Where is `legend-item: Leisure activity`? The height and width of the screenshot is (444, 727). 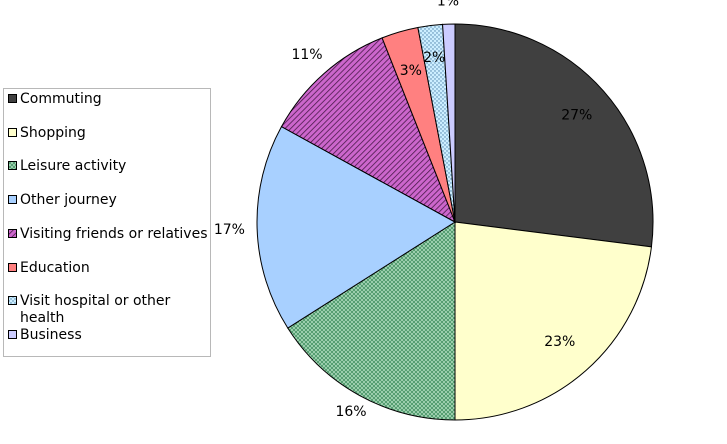 legend-item: Leisure activity is located at coordinates (112, 166).